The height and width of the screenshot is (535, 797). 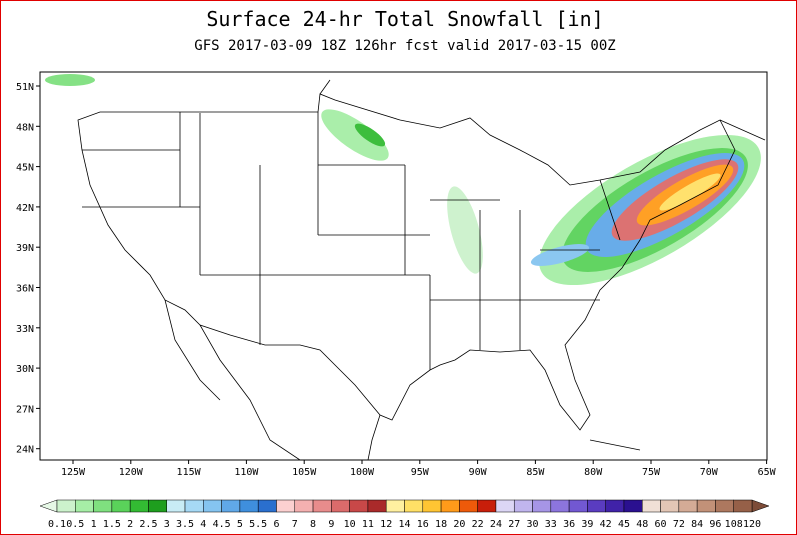 I want to click on longitude-label: 70W, so click(x=709, y=472).